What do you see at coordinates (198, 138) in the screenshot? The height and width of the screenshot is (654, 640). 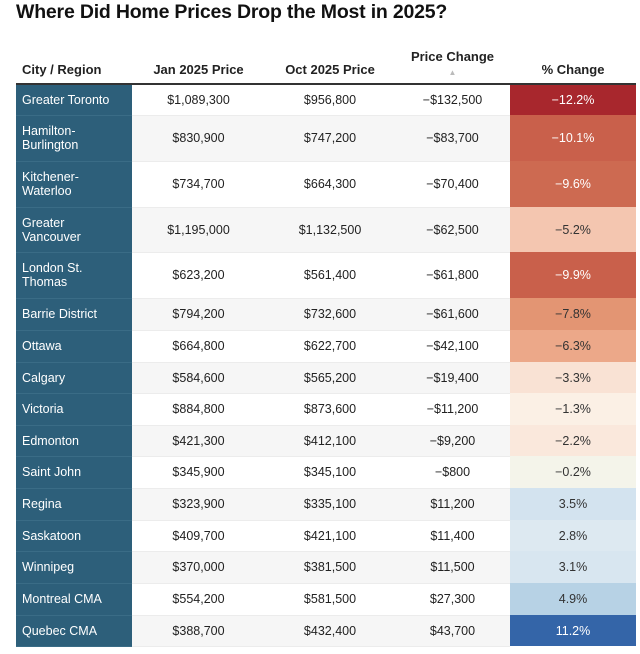 I see `cell-jan-price: $830,900` at bounding box center [198, 138].